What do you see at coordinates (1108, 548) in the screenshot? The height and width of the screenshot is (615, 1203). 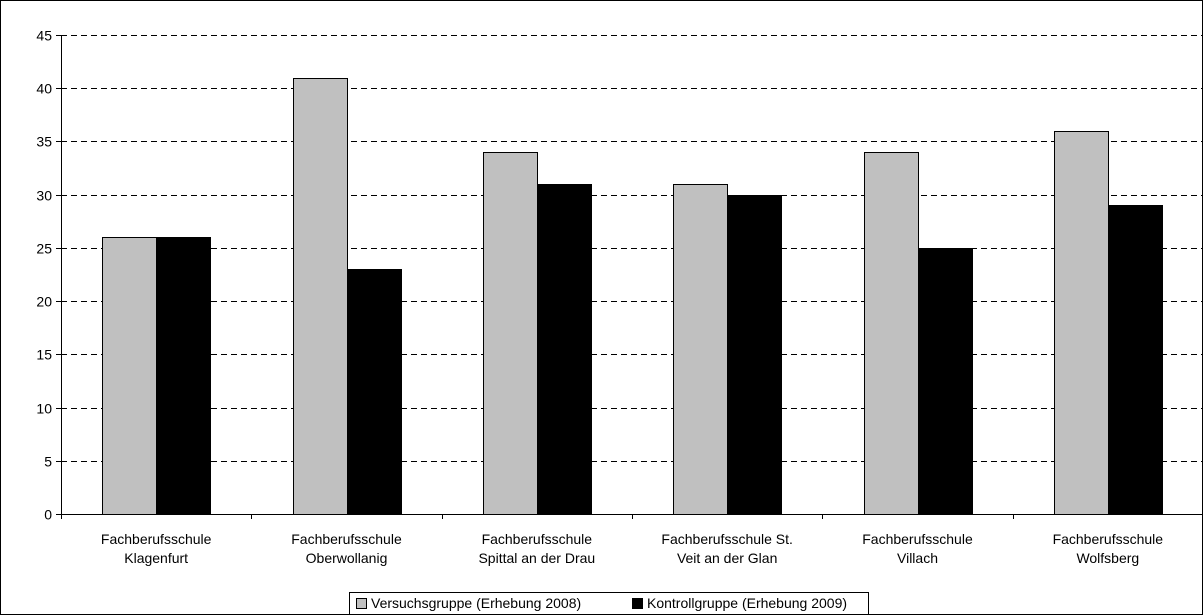 I see `x-category-label: Fachberufsschule Wolfsberg` at bounding box center [1108, 548].